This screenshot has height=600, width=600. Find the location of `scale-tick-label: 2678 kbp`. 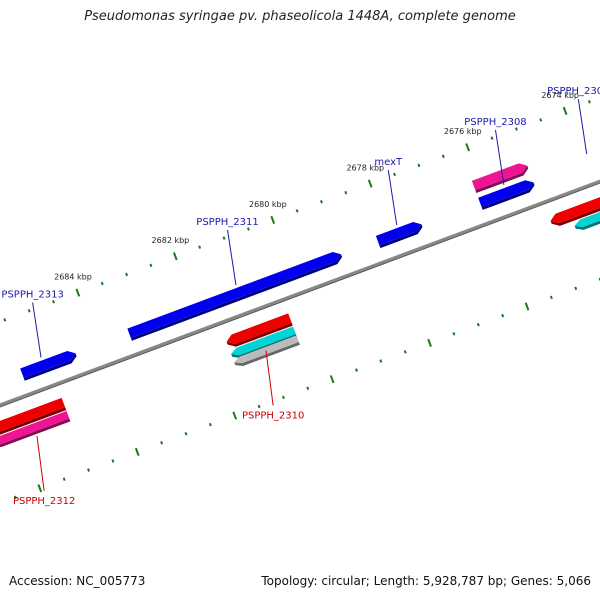

scale-tick-label: 2678 kbp is located at coordinates (365, 167).